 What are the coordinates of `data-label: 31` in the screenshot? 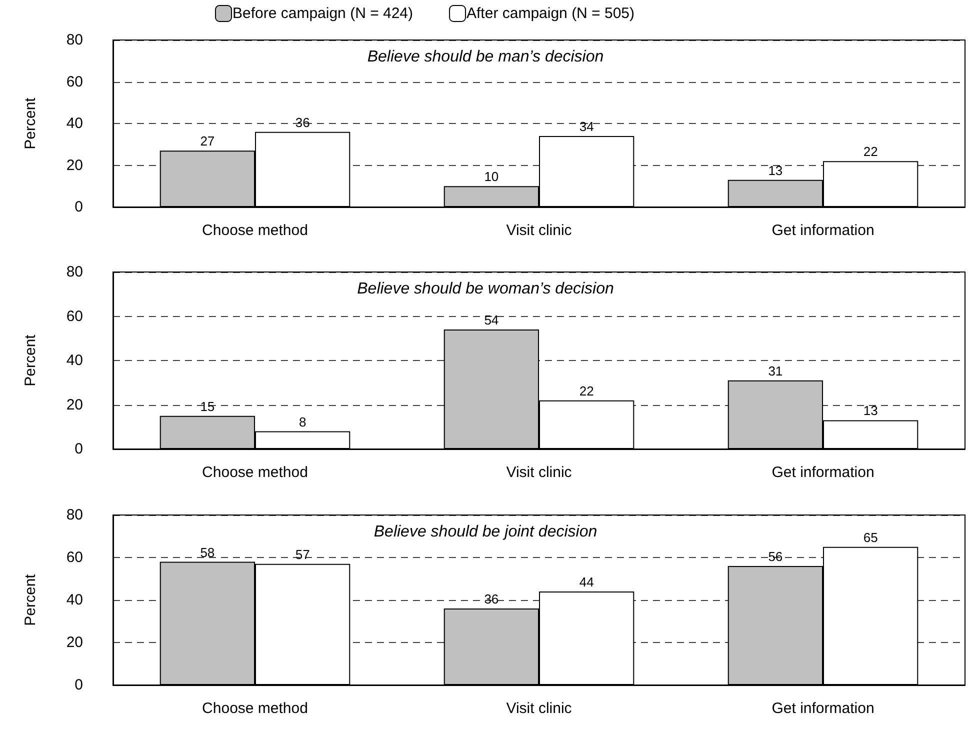 It's located at (775, 370).